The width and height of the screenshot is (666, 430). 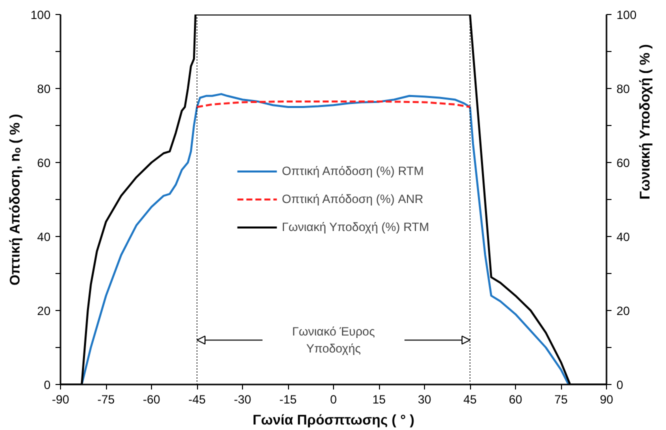 I want to click on y-tick-label: 0, so click(x=47, y=385).